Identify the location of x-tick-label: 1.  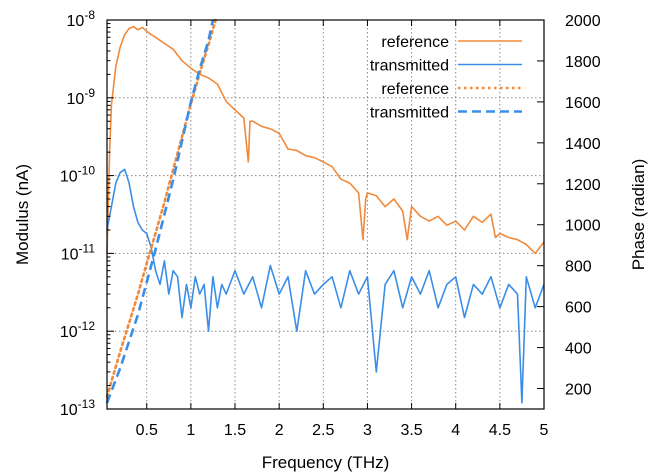
(190, 430).